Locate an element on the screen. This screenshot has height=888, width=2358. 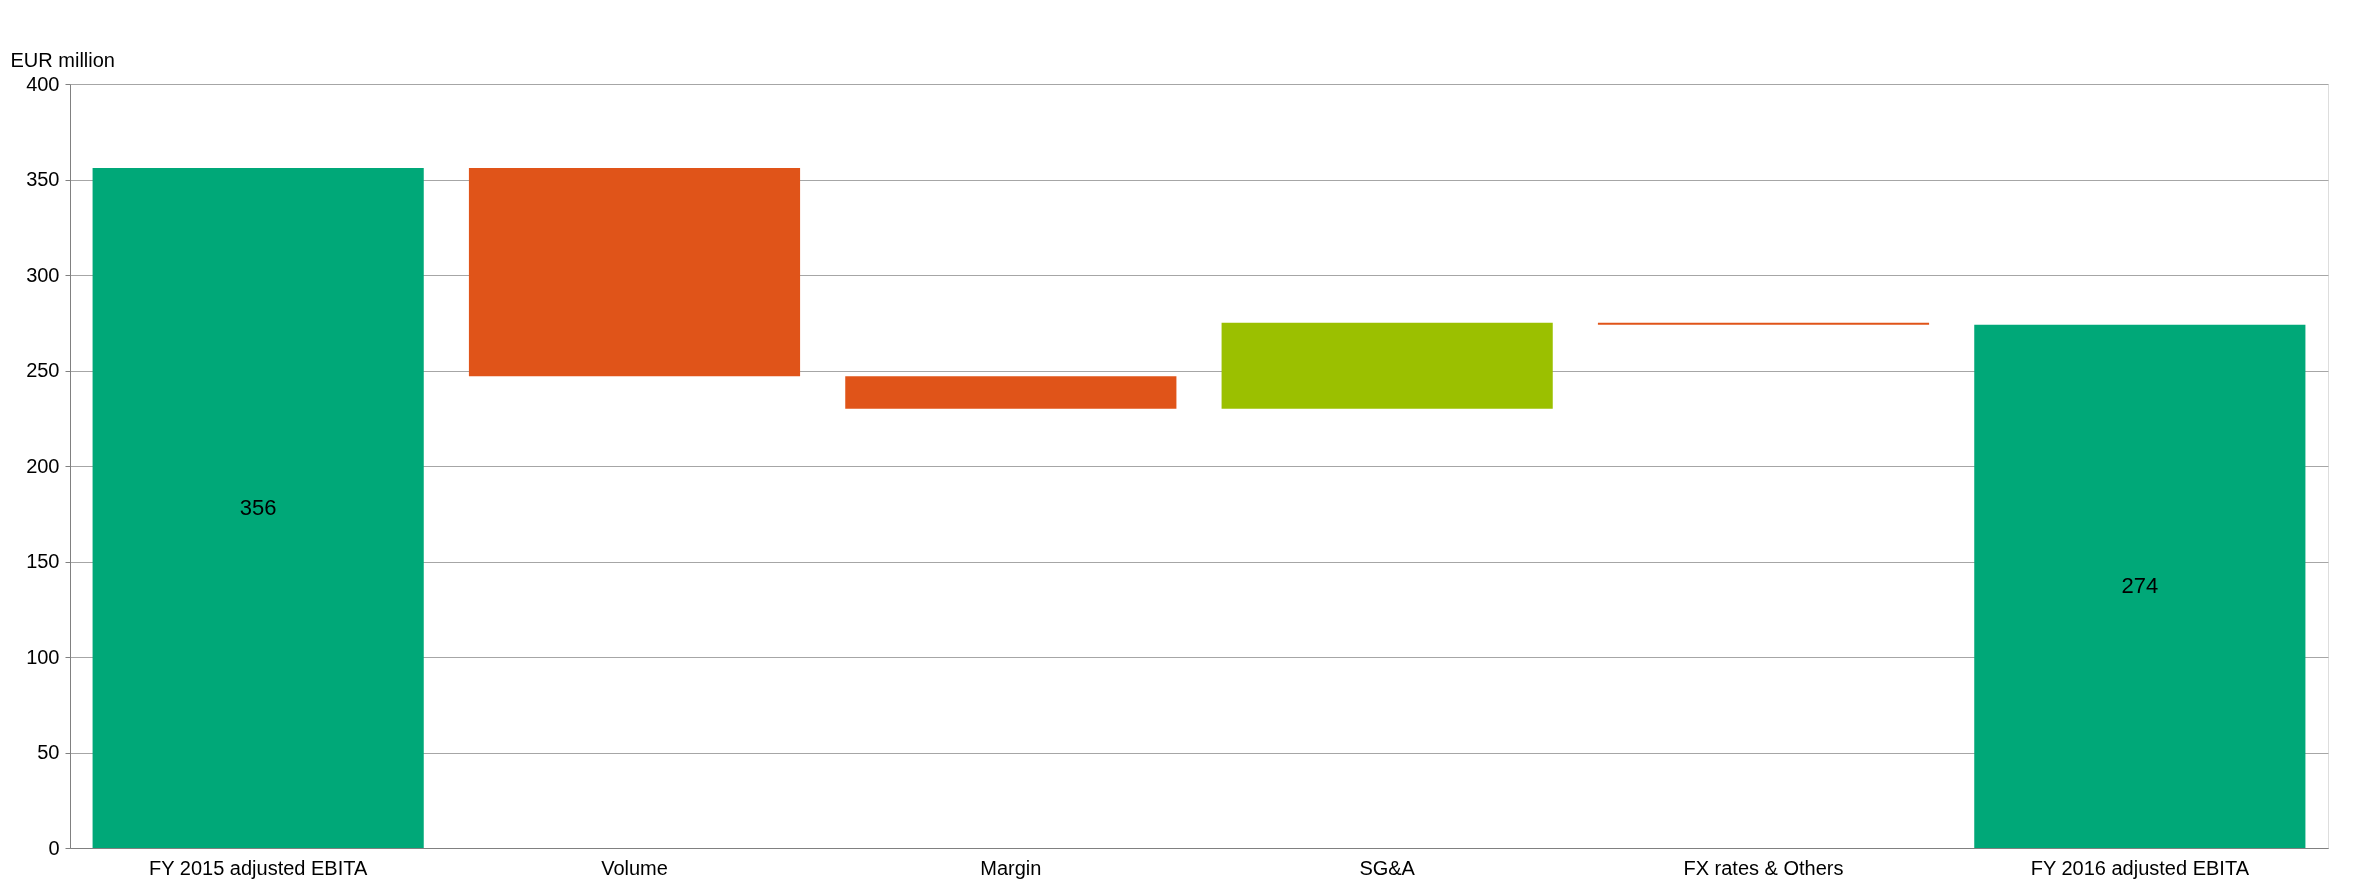
data-label: 274 is located at coordinates (2140, 586).